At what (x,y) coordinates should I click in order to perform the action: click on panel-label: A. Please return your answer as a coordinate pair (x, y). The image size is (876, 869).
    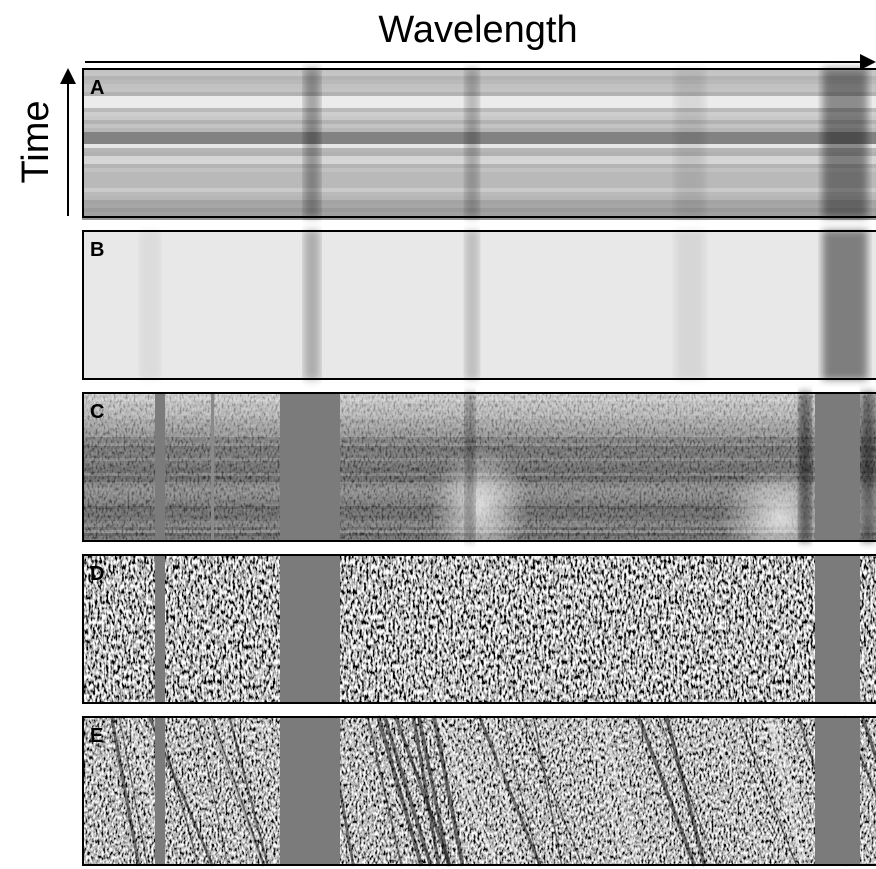
    Looking at the image, I should click on (97, 88).